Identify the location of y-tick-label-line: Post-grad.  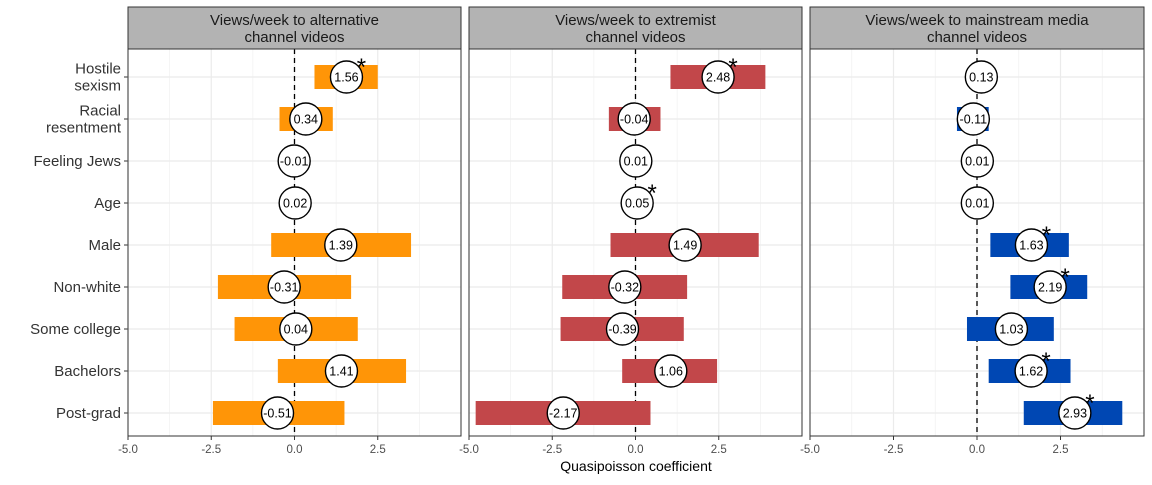
(88, 413).